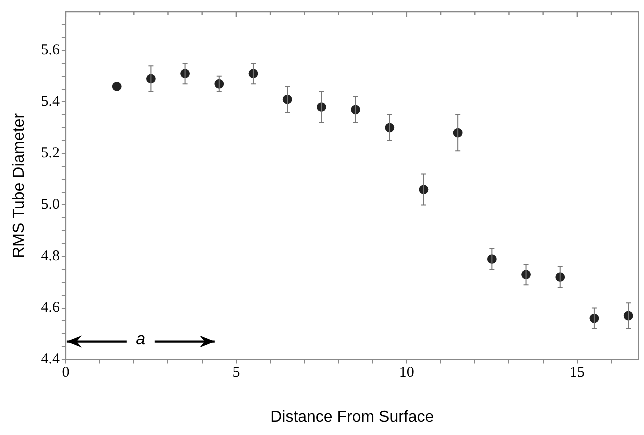 The image size is (644, 435). Describe the element at coordinates (577, 373) in the screenshot. I see `x-tick-label: 15` at that location.